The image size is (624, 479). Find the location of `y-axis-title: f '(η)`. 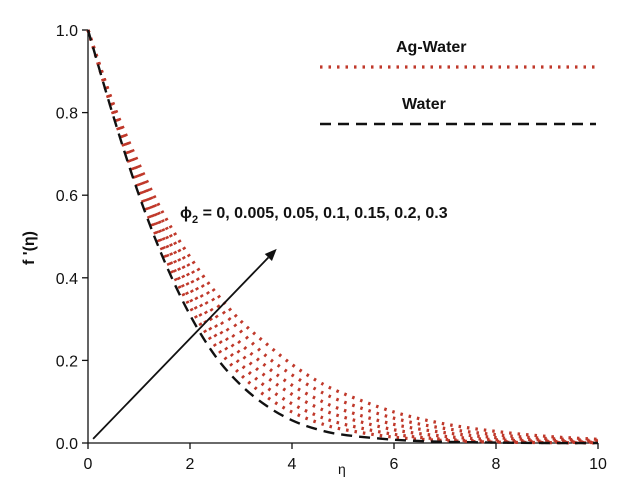

y-axis-title: f '(η) is located at coordinates (29, 248).